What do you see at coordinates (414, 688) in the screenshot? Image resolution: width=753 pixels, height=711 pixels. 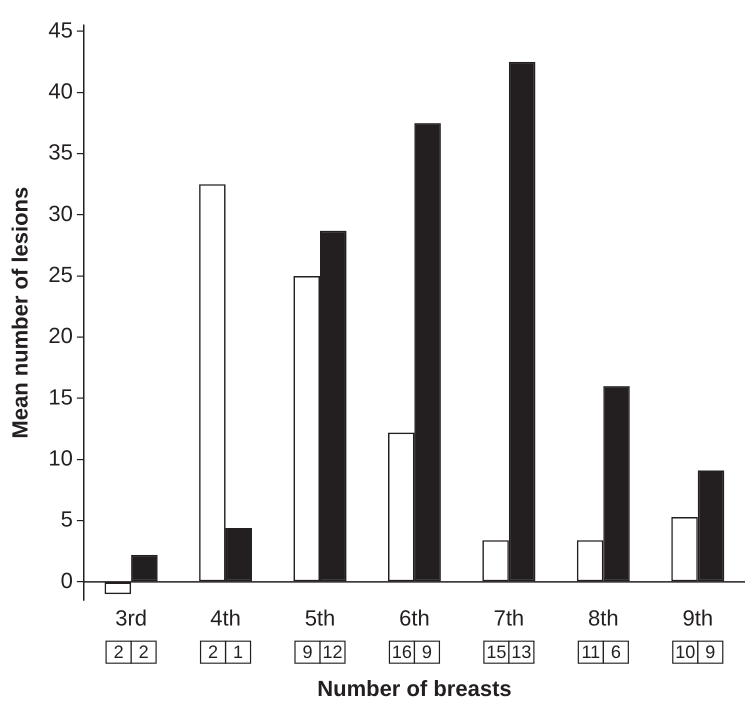 I see `x-axis-title: Number of breasts` at bounding box center [414, 688].